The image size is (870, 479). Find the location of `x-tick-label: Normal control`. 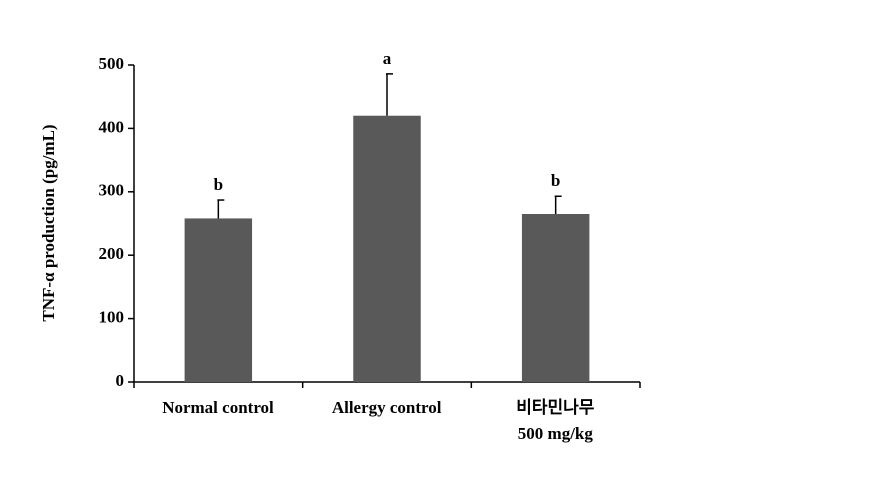

x-tick-label: Normal control is located at coordinates (218, 407).